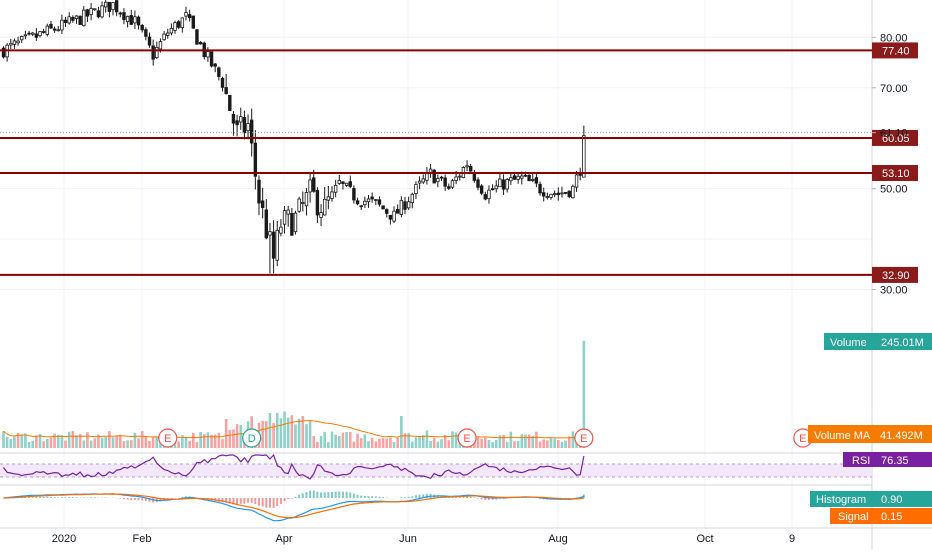  What do you see at coordinates (252, 438) in the screenshot?
I see `dividend-marker: D` at bounding box center [252, 438].